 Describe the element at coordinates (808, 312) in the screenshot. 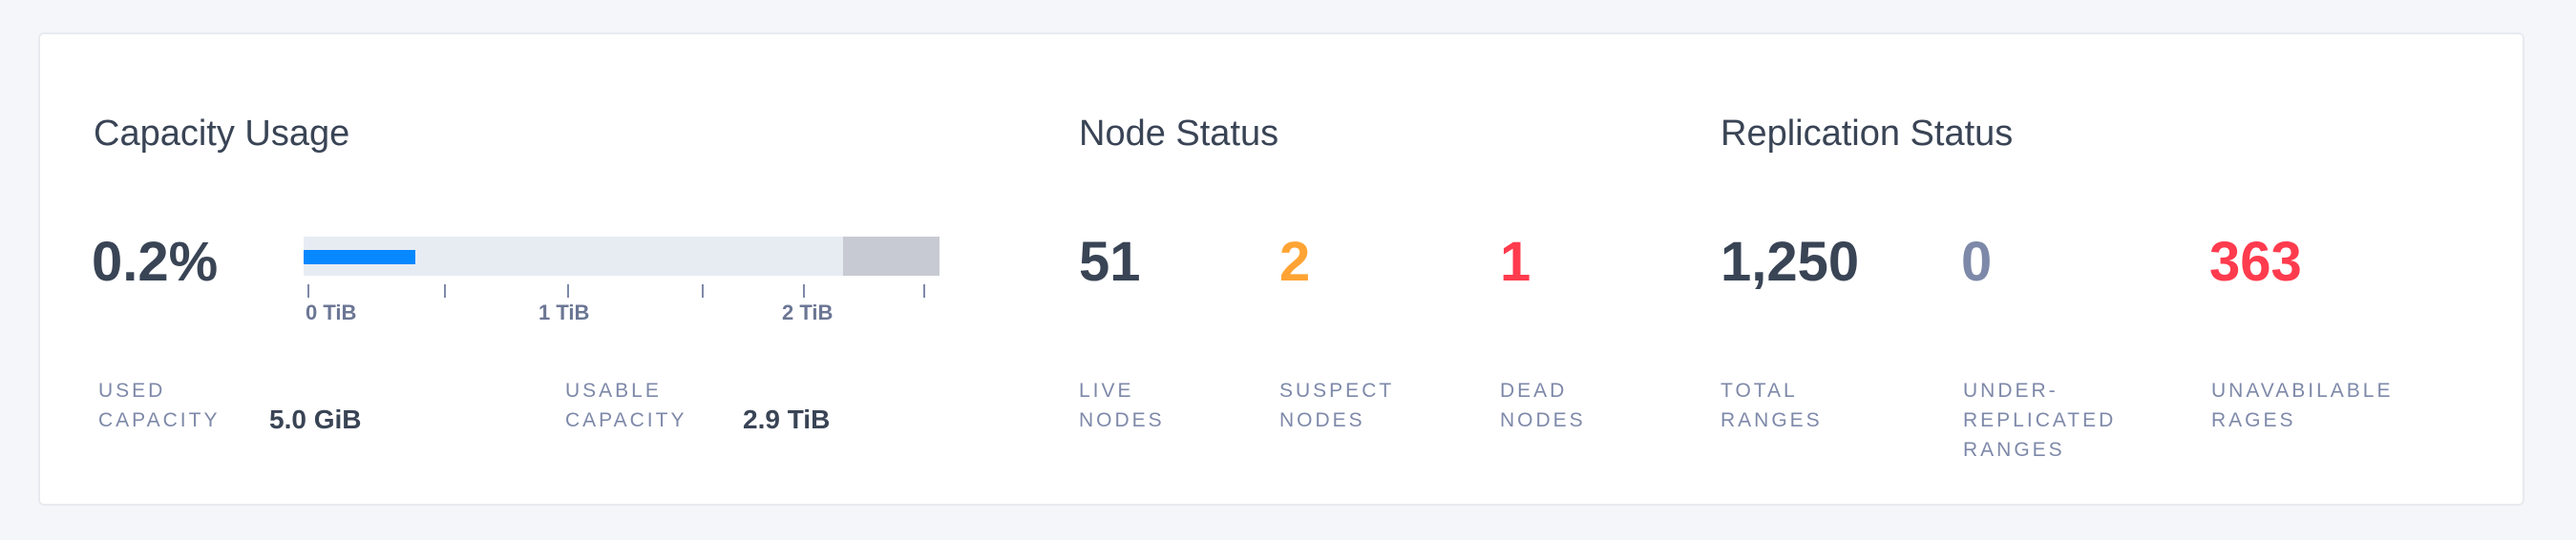

I see `tick-label: 2 TiB` at that location.